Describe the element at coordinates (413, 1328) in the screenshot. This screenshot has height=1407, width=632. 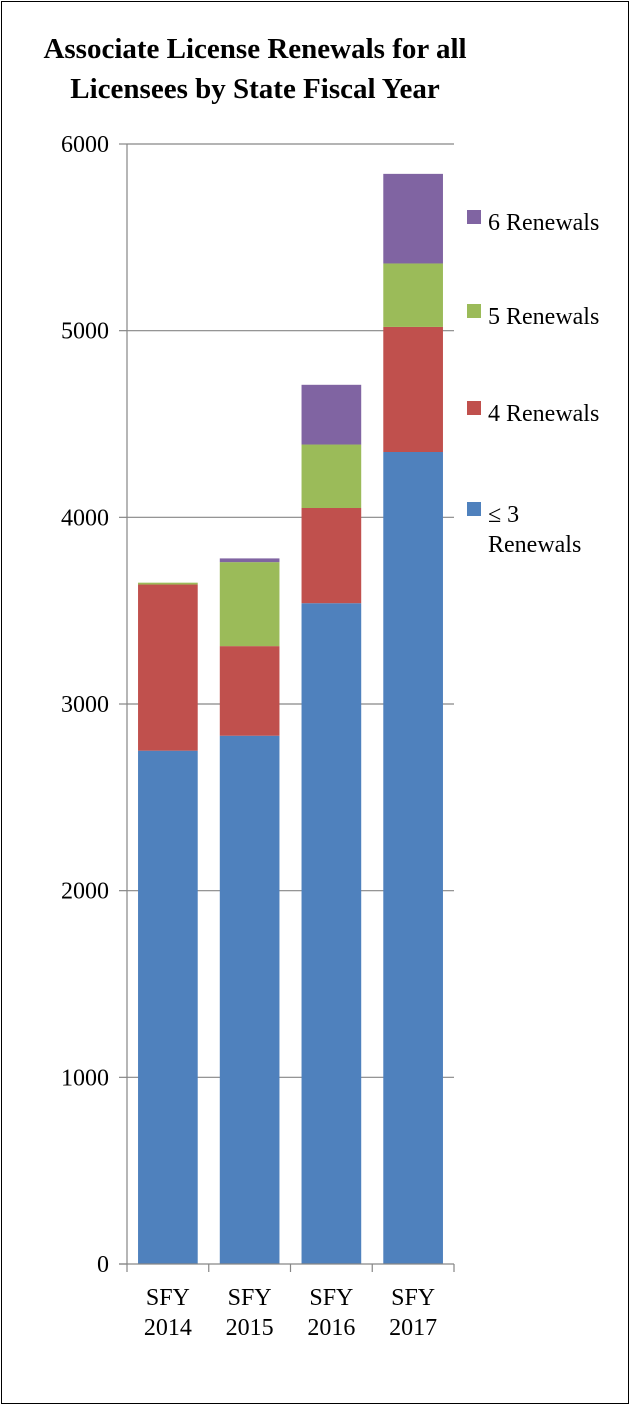
I see `x-tick-label: 2017` at that location.